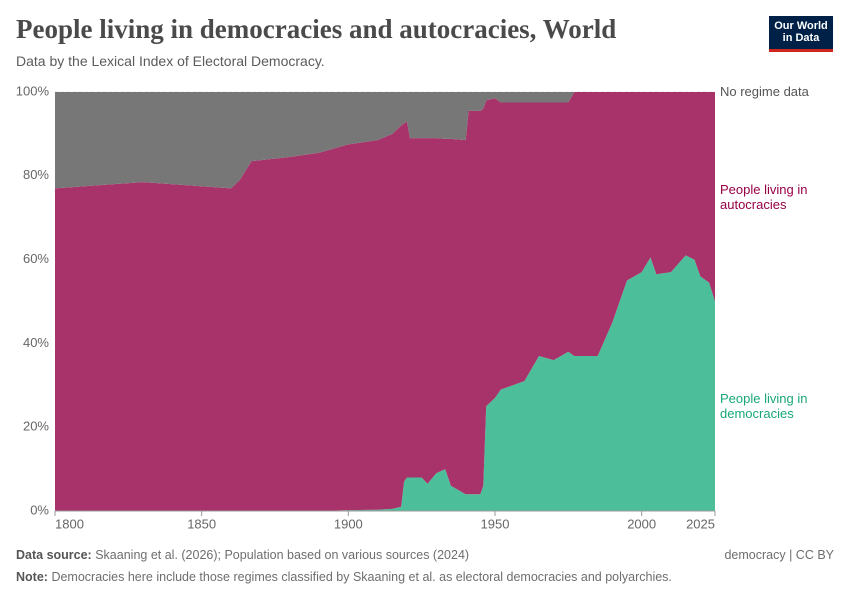 The width and height of the screenshot is (850, 600). What do you see at coordinates (69, 523) in the screenshot?
I see `x-tick-label: 1800` at bounding box center [69, 523].